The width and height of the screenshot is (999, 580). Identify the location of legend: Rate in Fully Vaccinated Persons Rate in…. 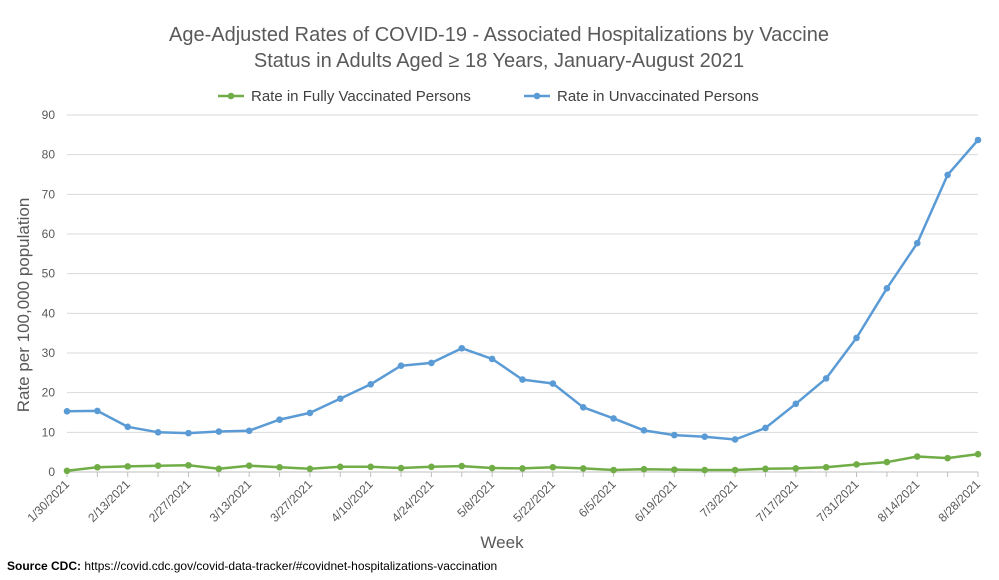
(488, 96).